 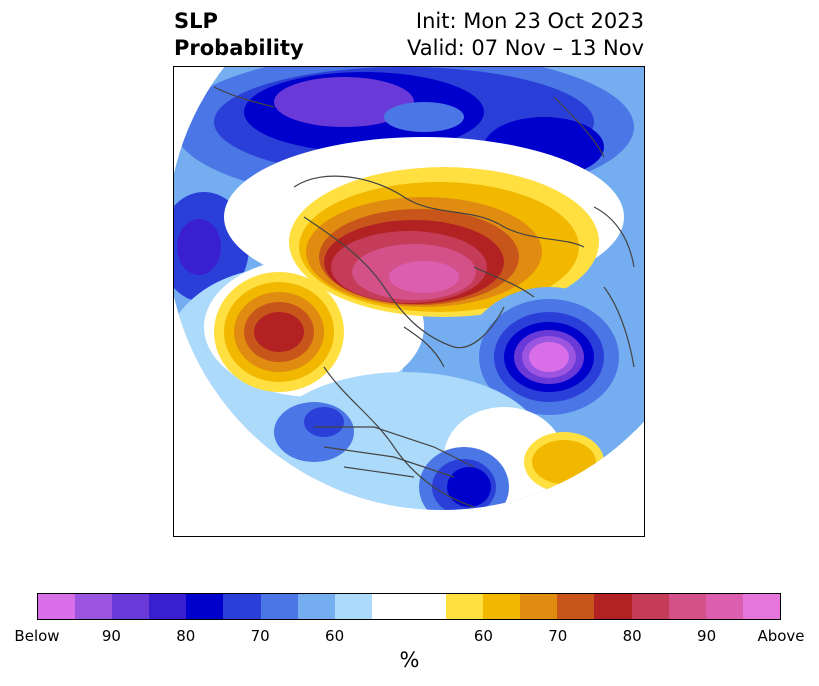 I want to click on title-valid-range: Valid: 07 Nov – 13 Nov, so click(x=525, y=48).